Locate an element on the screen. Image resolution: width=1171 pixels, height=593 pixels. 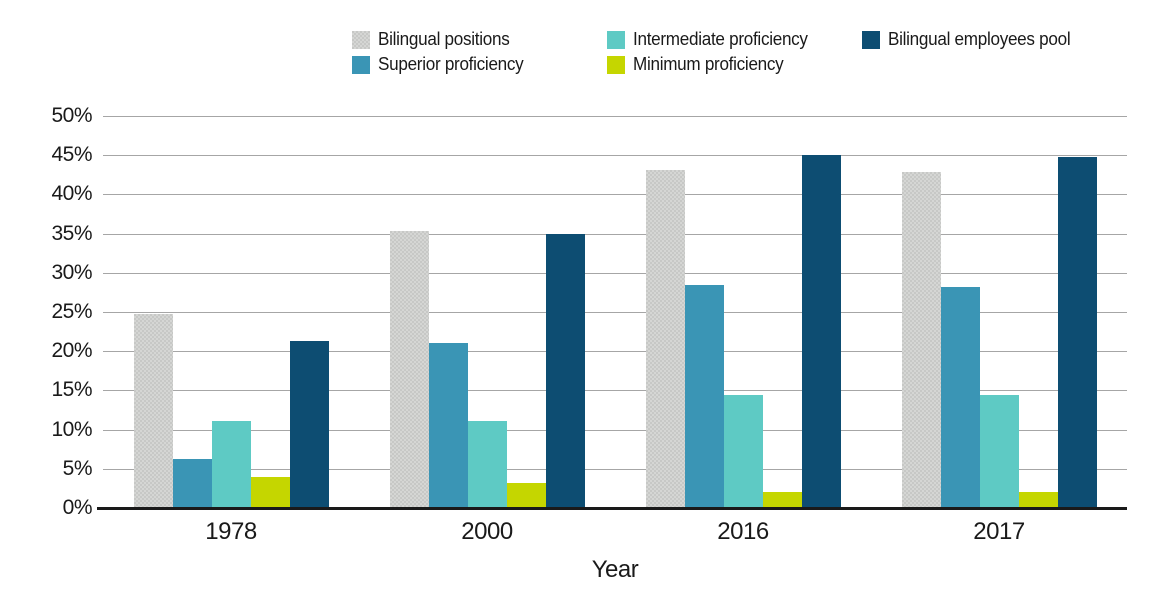
bar-2000-superior-proficiency is located at coordinates (448, 425).